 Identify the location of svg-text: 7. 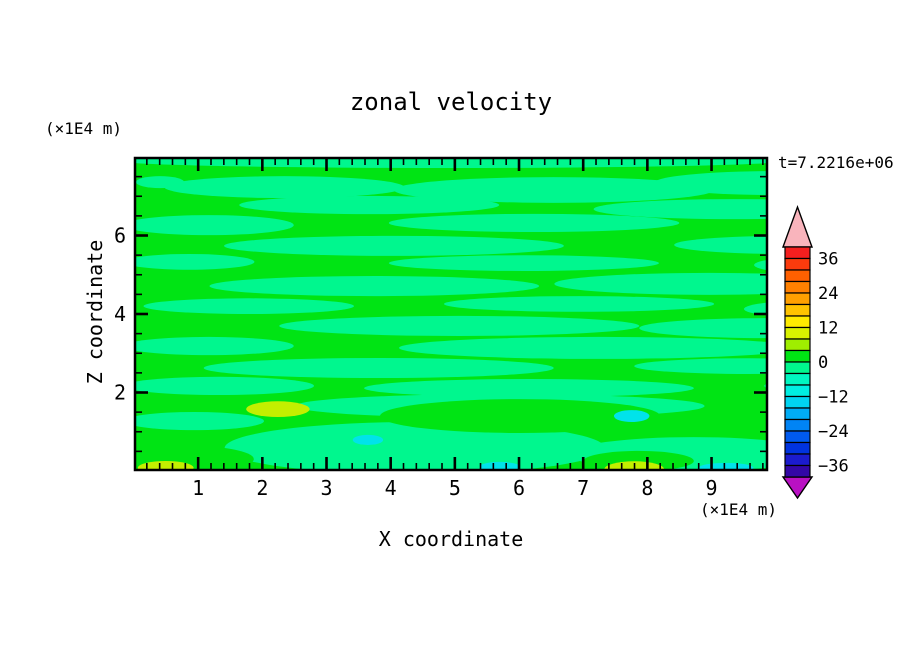
(583, 488).